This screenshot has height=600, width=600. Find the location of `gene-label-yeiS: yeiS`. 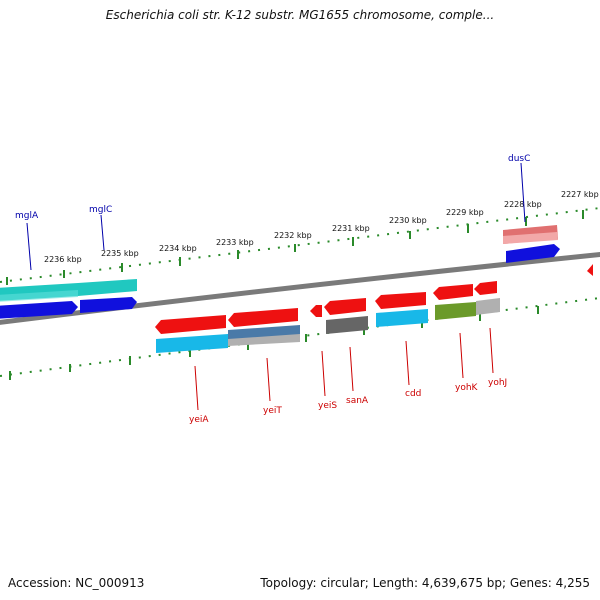

gene-label-yeiS: yeiS is located at coordinates (327, 406).